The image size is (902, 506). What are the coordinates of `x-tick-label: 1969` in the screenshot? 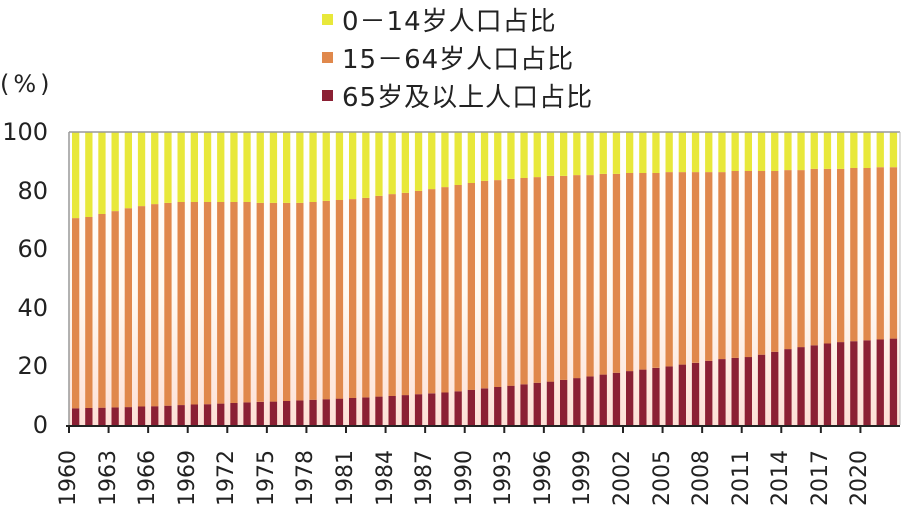 It's located at (187, 478).